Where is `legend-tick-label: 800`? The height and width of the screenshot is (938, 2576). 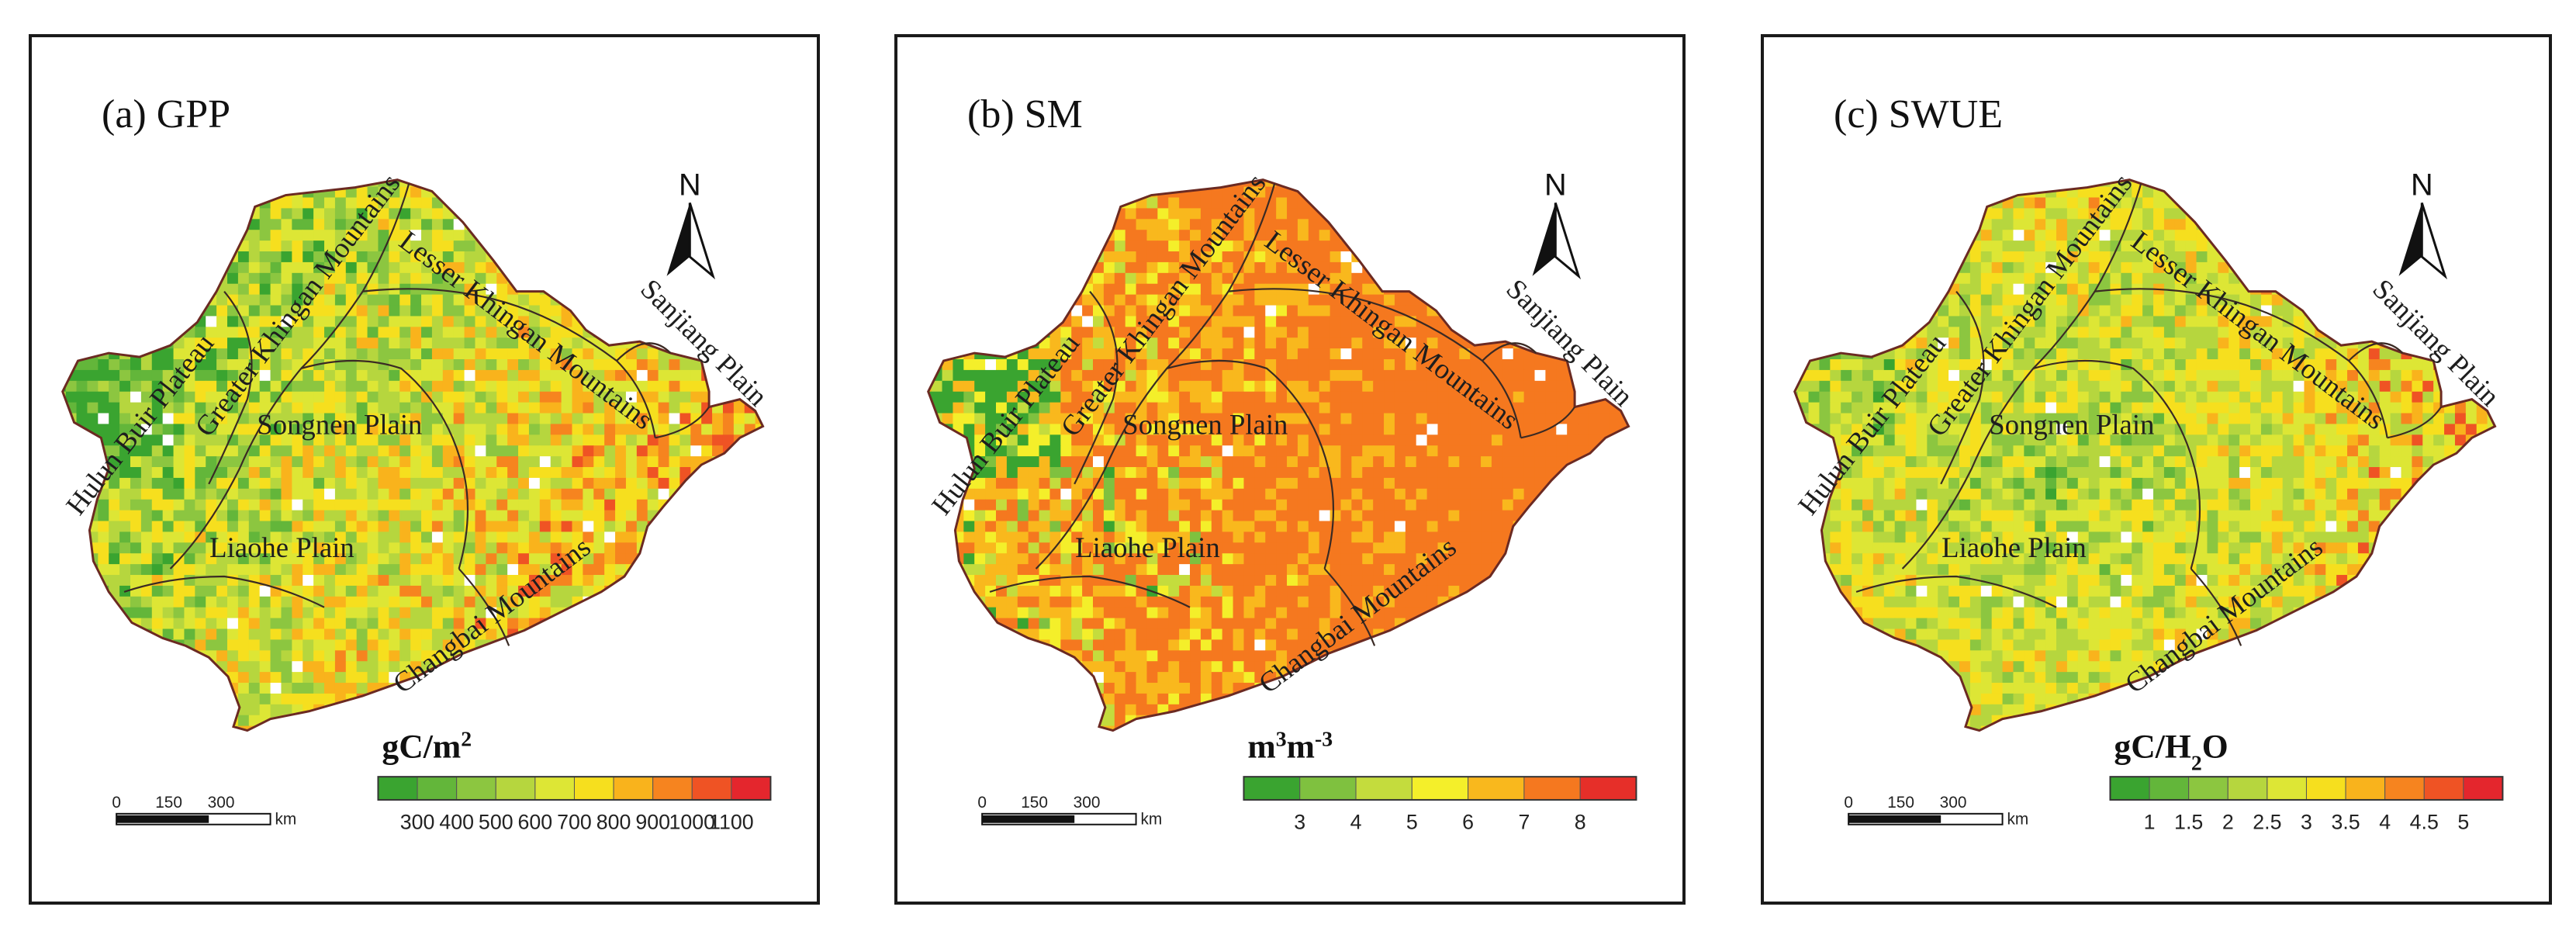
legend-tick-label: 800 is located at coordinates (613, 822).